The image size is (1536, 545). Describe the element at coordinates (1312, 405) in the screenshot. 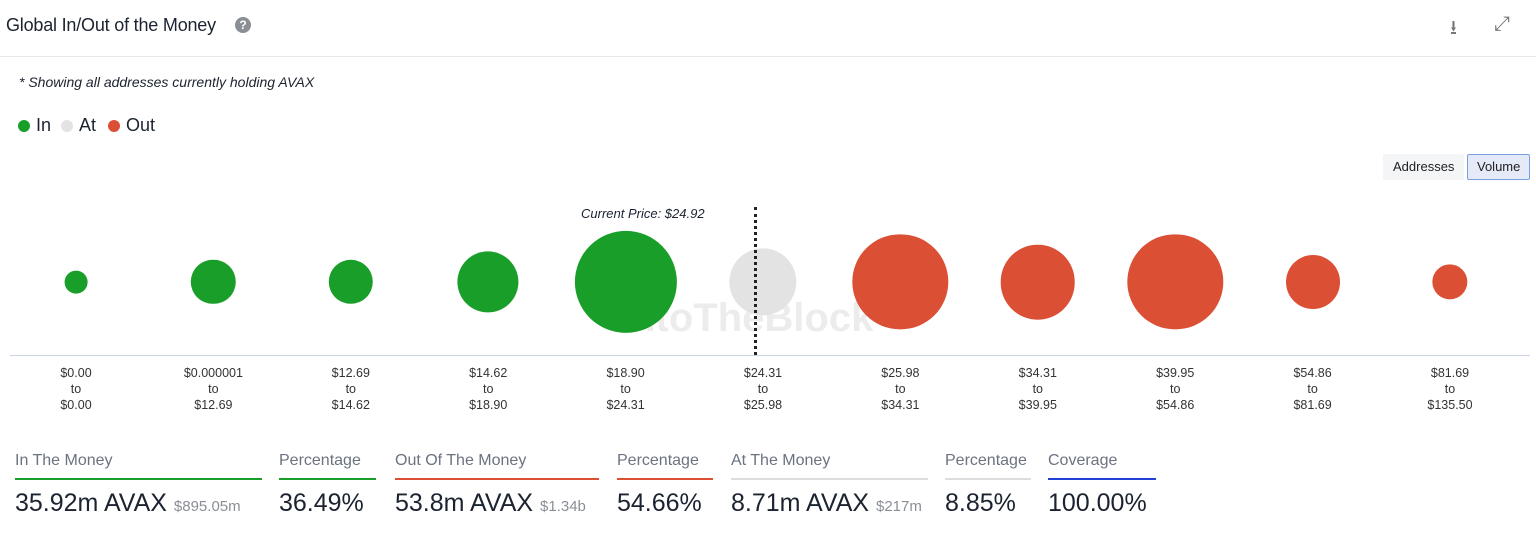

I see `x-tick-to: $81.69` at that location.